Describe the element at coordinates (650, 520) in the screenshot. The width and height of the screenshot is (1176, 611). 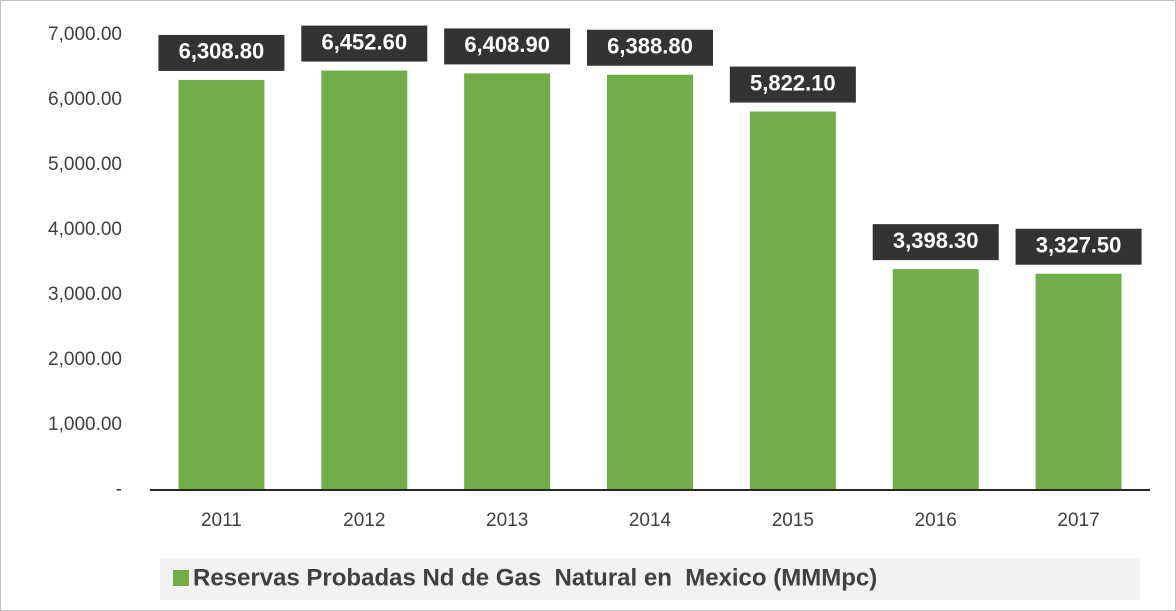
I see `x-tick-label: 2014` at that location.